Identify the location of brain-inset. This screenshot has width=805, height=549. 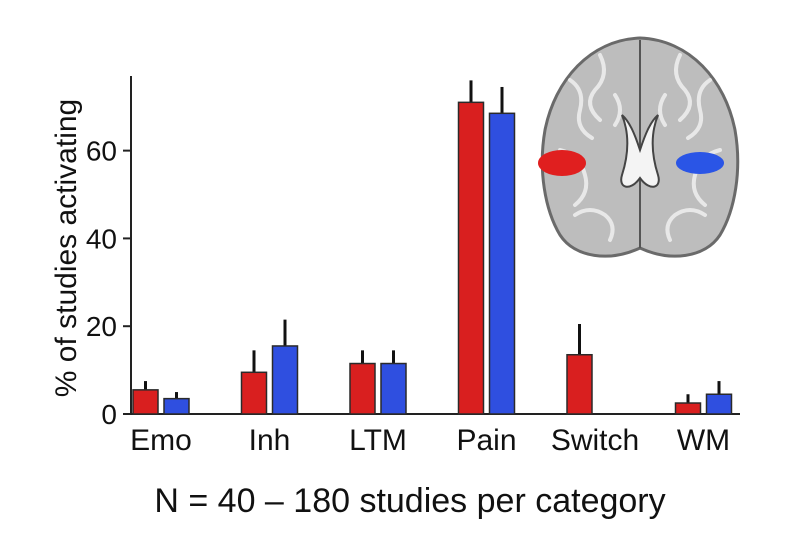
(639, 147).